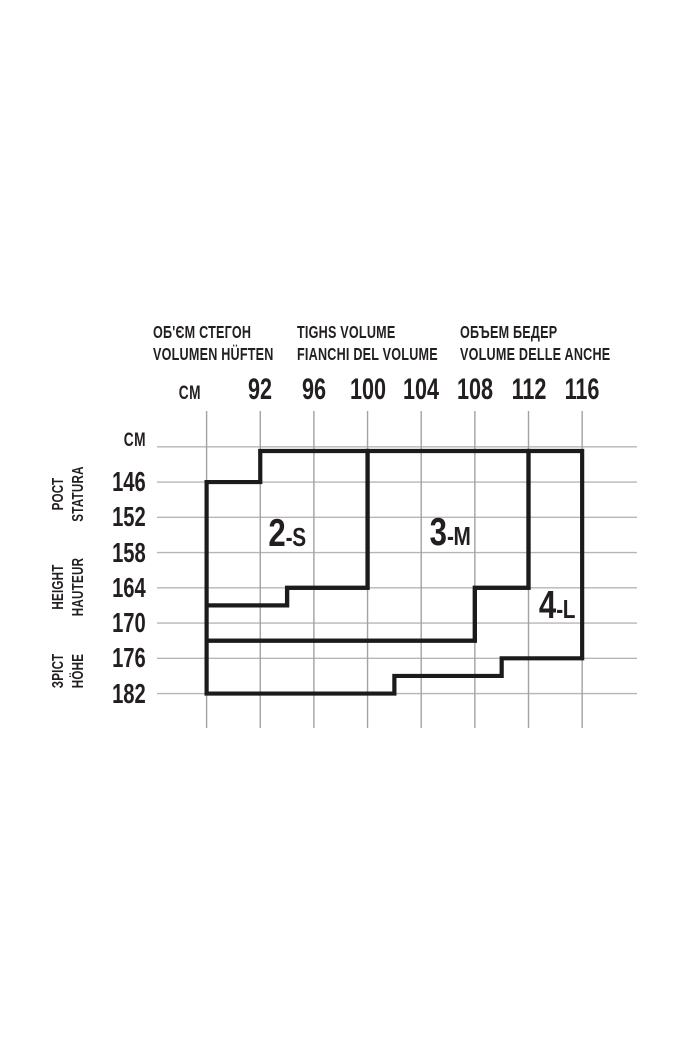  What do you see at coordinates (566, 609) in the screenshot?
I see `zone-size-letter: -L` at bounding box center [566, 609].